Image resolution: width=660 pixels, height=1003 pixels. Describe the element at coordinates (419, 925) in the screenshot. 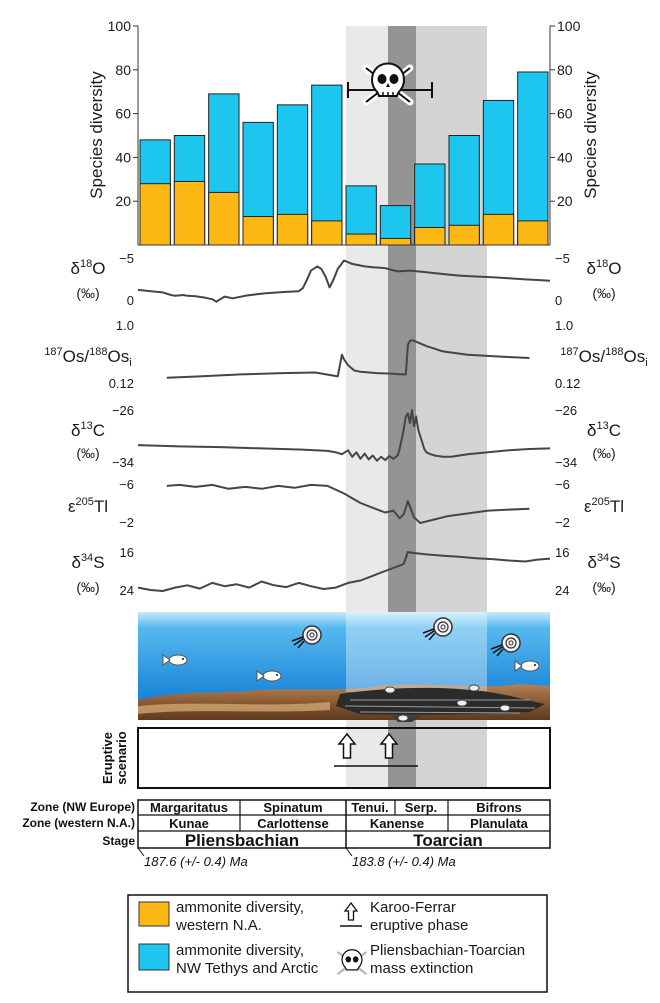

I see `legend-karoo-line2: eruptive phase` at that location.